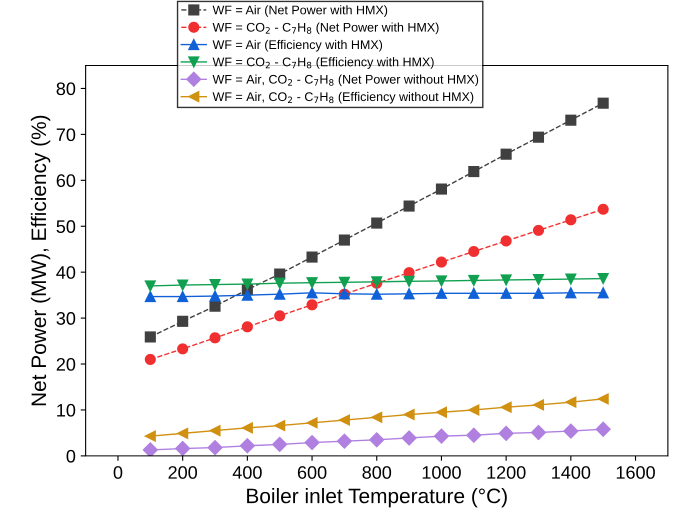  What do you see at coordinates (377, 472) in the screenshot?
I see `x-tick-label: 800` at bounding box center [377, 472].